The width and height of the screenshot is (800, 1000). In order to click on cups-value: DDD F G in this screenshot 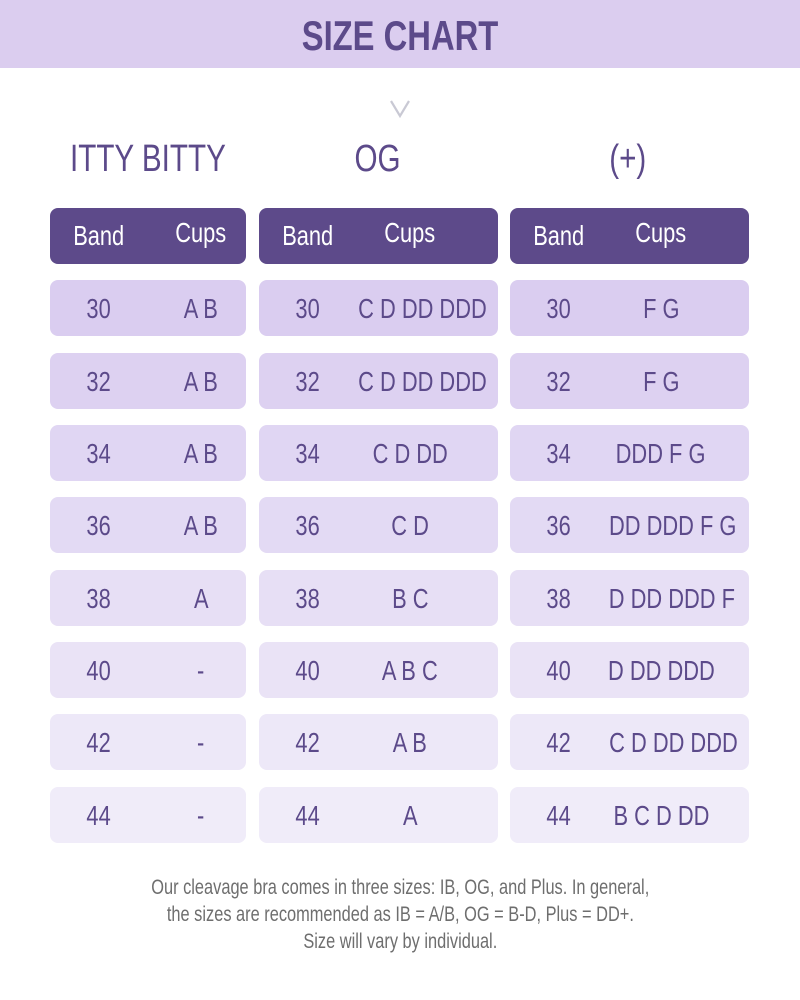, I will do `click(661, 453)`.